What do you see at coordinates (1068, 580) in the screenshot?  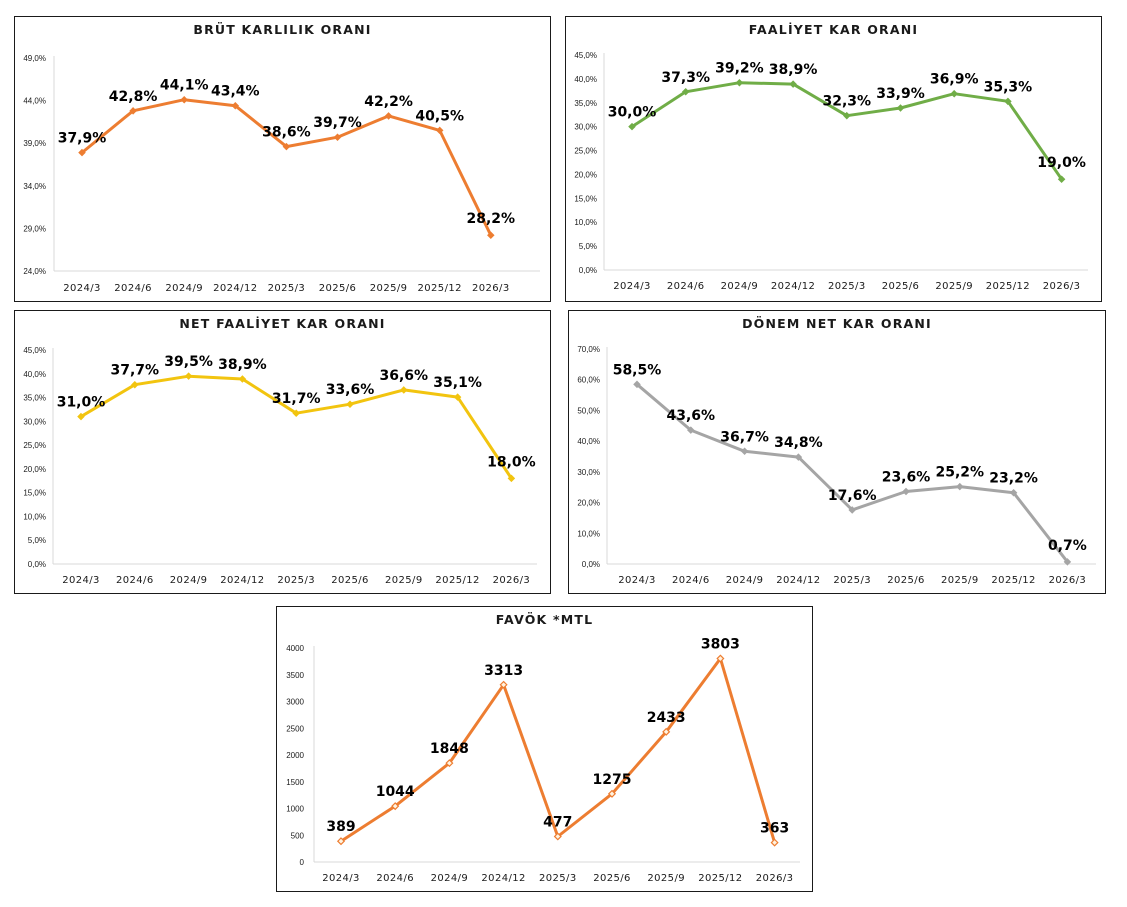 I see `net-profit-margin-x-tick-label: 2026/3` at bounding box center [1068, 580].